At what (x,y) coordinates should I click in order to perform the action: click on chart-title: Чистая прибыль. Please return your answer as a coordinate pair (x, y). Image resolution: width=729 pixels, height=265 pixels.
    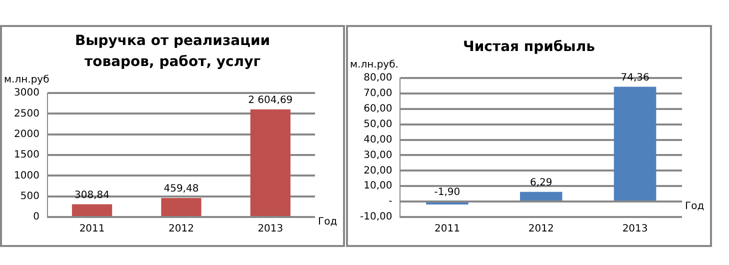
    Looking at the image, I should click on (529, 47).